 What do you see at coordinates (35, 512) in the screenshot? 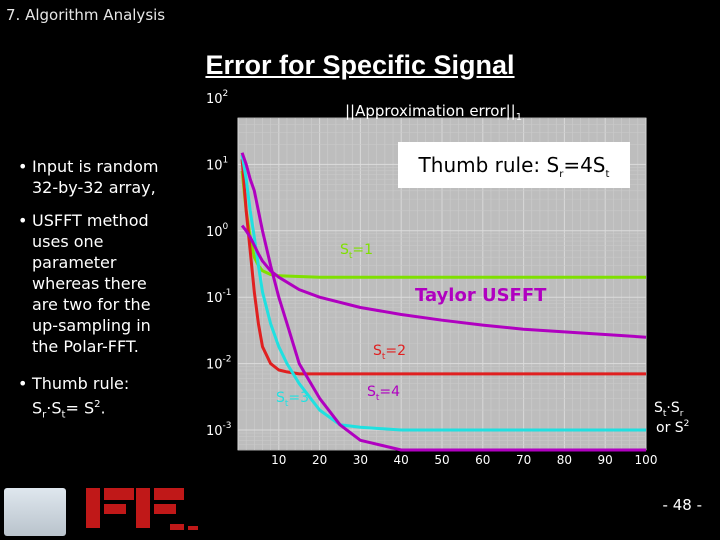
I see `polar-bear-image` at bounding box center [35, 512].